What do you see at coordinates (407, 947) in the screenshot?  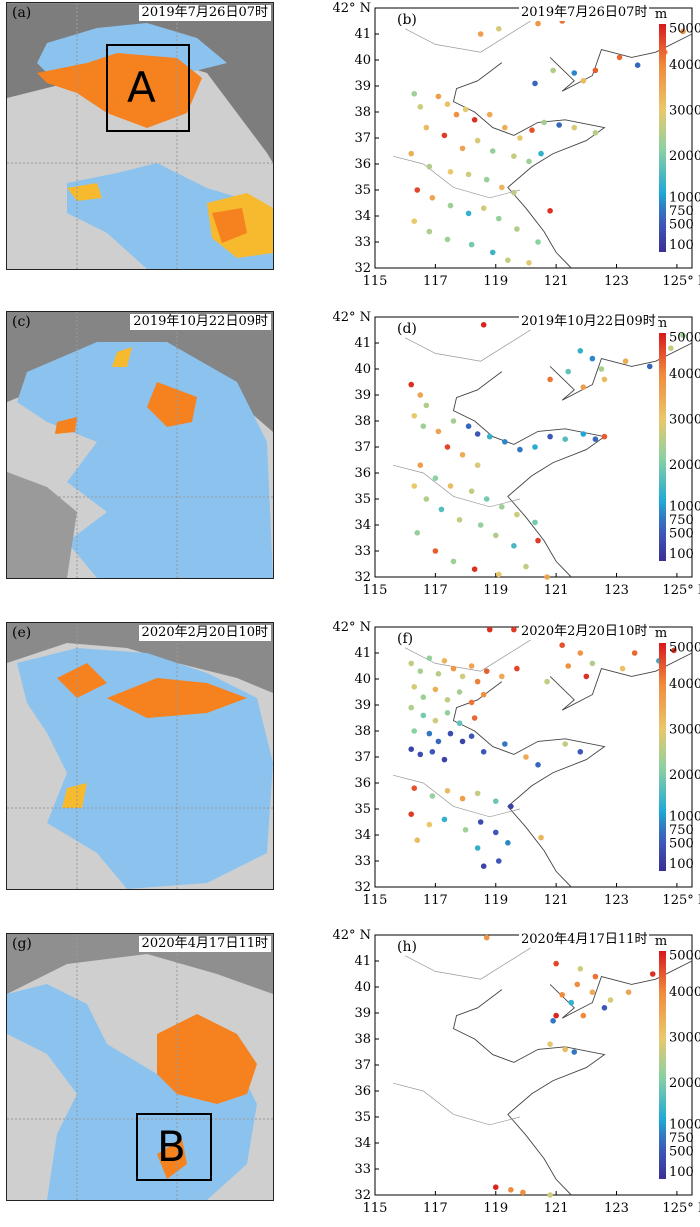 I see `panel-label: (h)` at bounding box center [407, 947].